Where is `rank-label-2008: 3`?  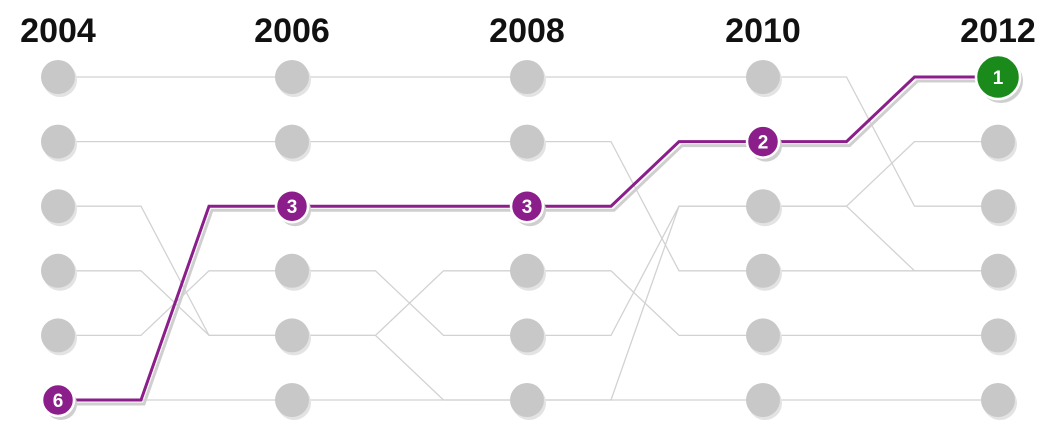 rank-label-2008: 3 is located at coordinates (527, 207).